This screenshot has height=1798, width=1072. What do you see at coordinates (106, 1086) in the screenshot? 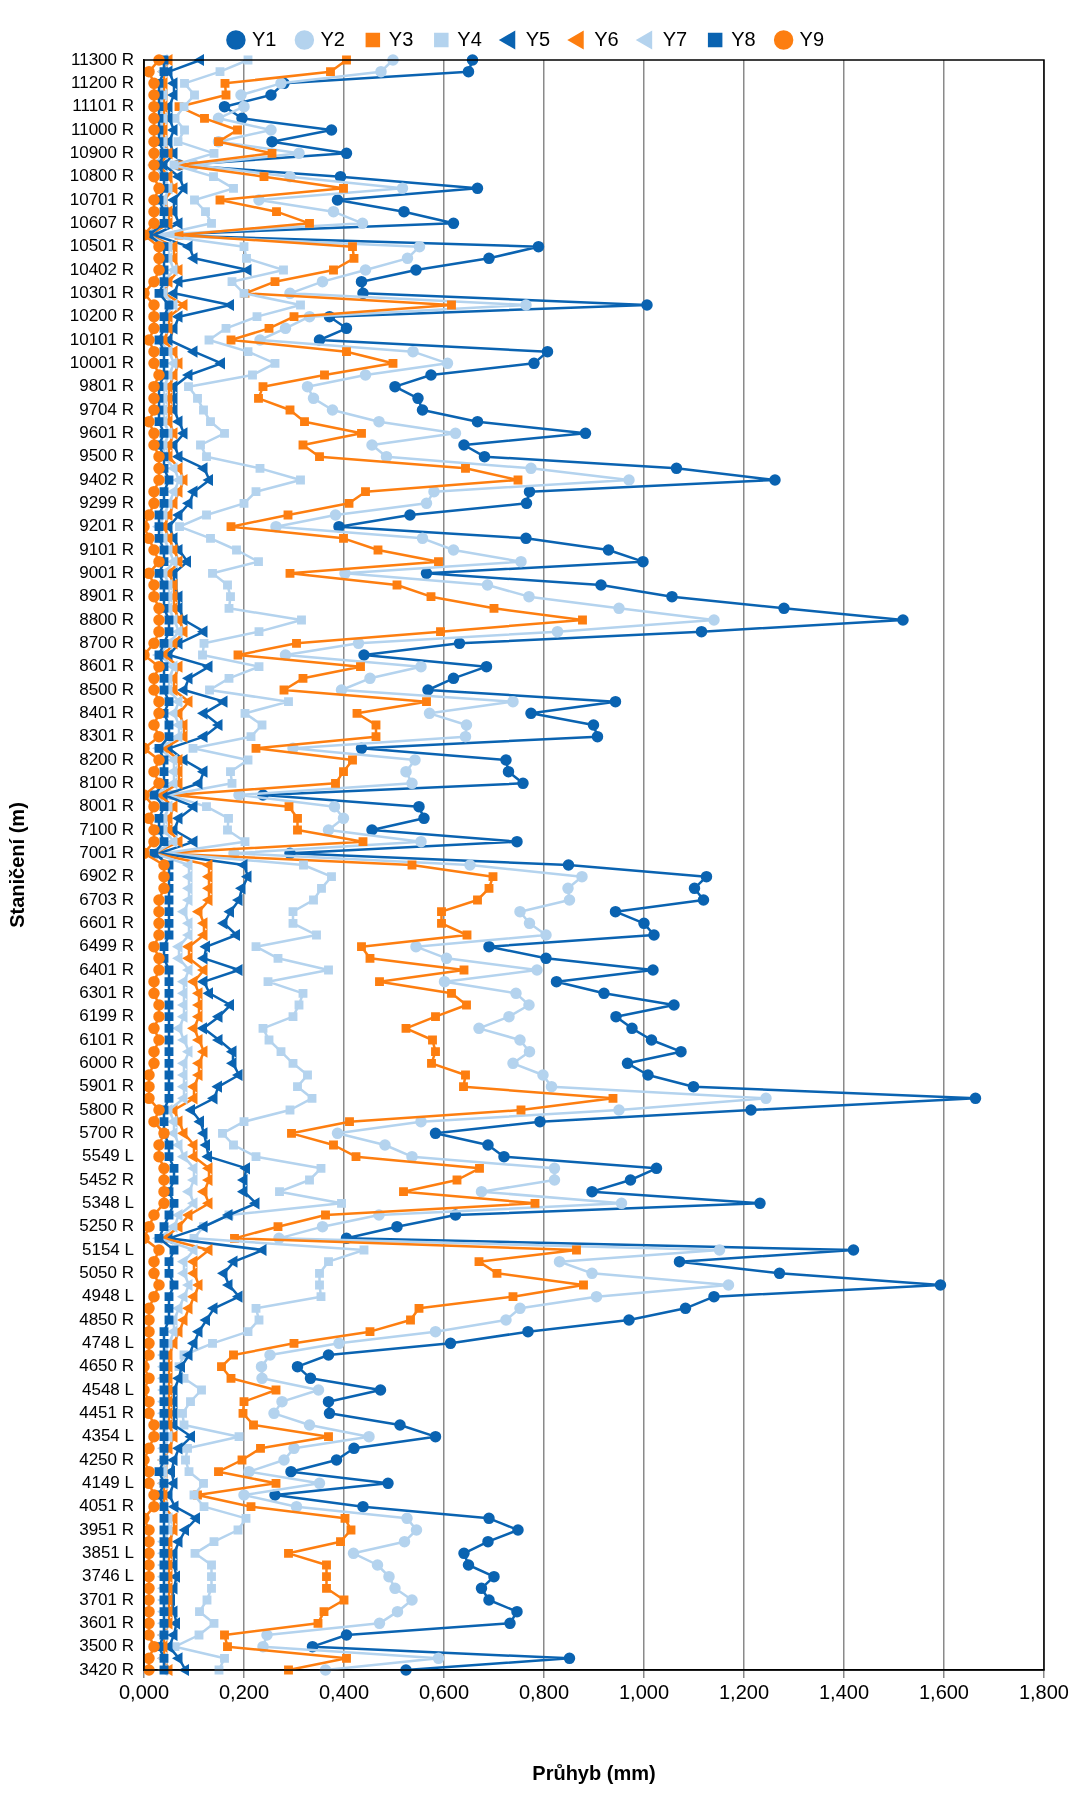
I see `y-tick-label: 5901 R` at bounding box center [106, 1086].